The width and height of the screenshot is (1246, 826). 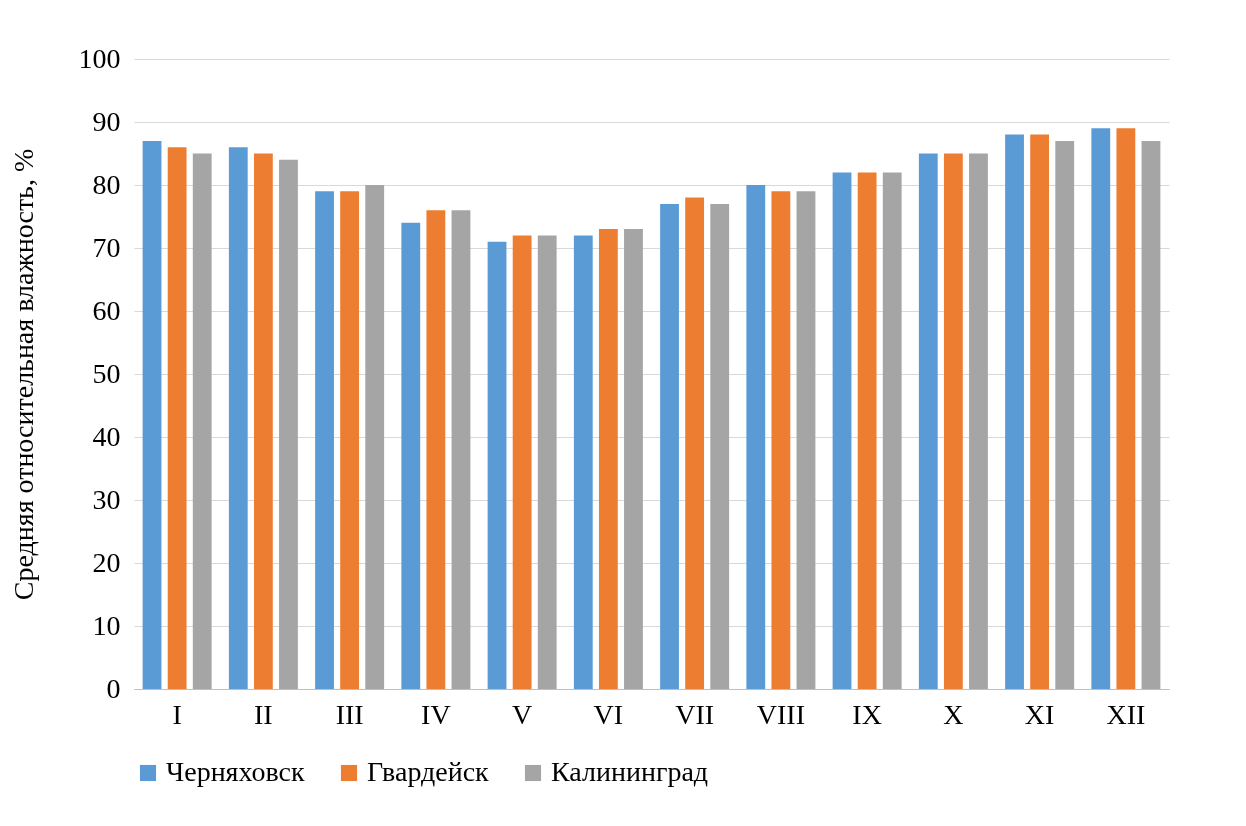 What do you see at coordinates (106, 310) in the screenshot?
I see `y-tick-label: 60` at bounding box center [106, 310].